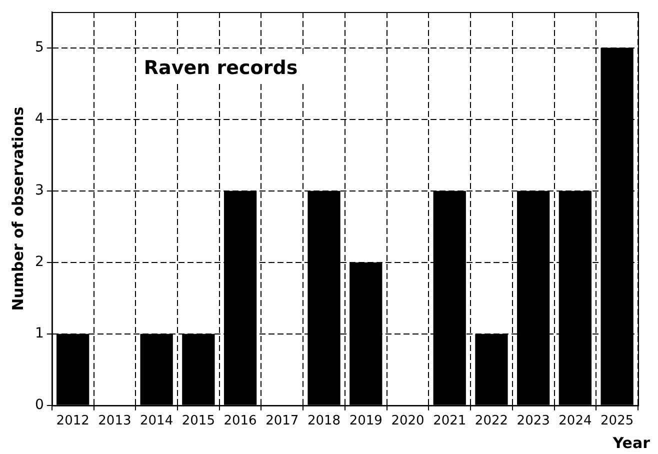 The image size is (658, 454). What do you see at coordinates (631, 443) in the screenshot?
I see `x-axis-title: Year` at bounding box center [631, 443].